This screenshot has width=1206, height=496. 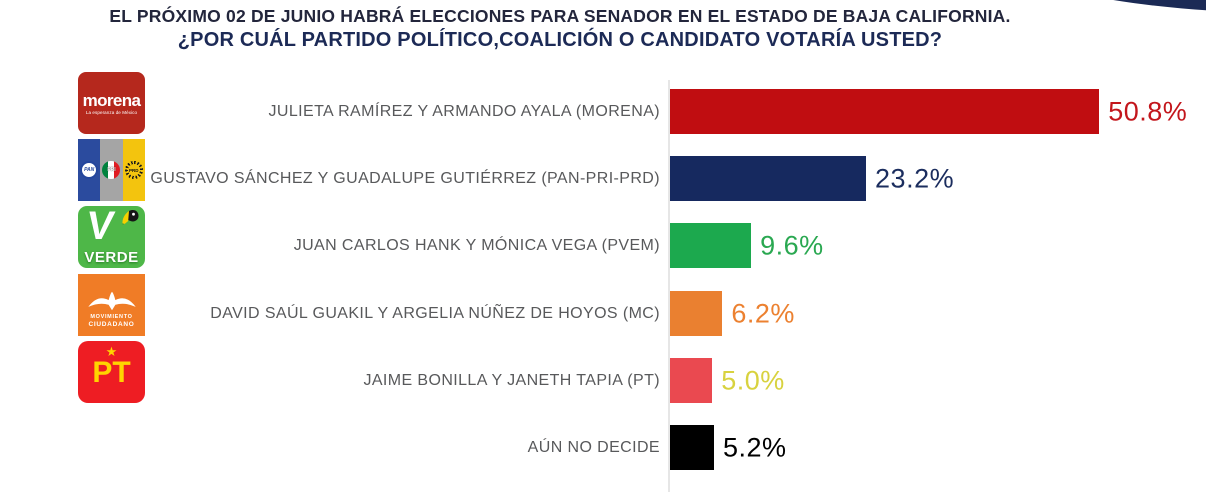 I want to click on bar-pt, so click(x=691, y=380).